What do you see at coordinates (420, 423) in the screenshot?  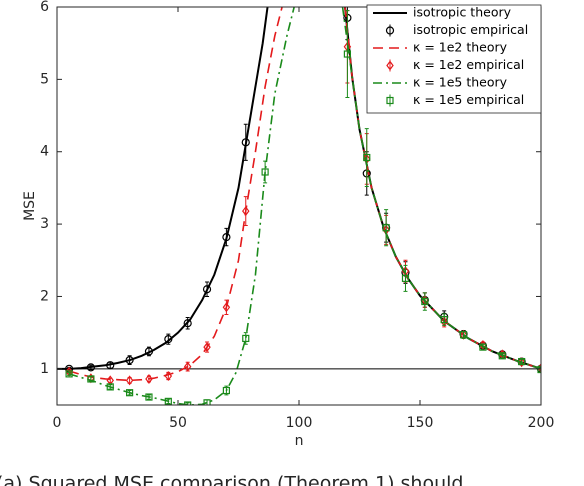 I see `x-tick-label: 150` at bounding box center [420, 423].